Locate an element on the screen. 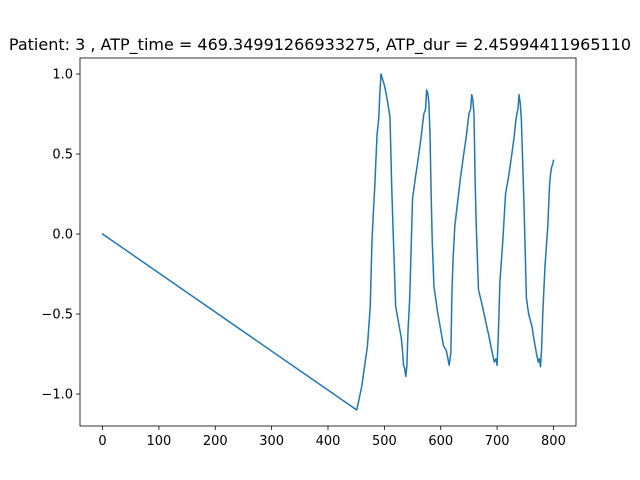 The width and height of the screenshot is (640, 480). y-tick-label-0: −1.0 is located at coordinates (57, 395).